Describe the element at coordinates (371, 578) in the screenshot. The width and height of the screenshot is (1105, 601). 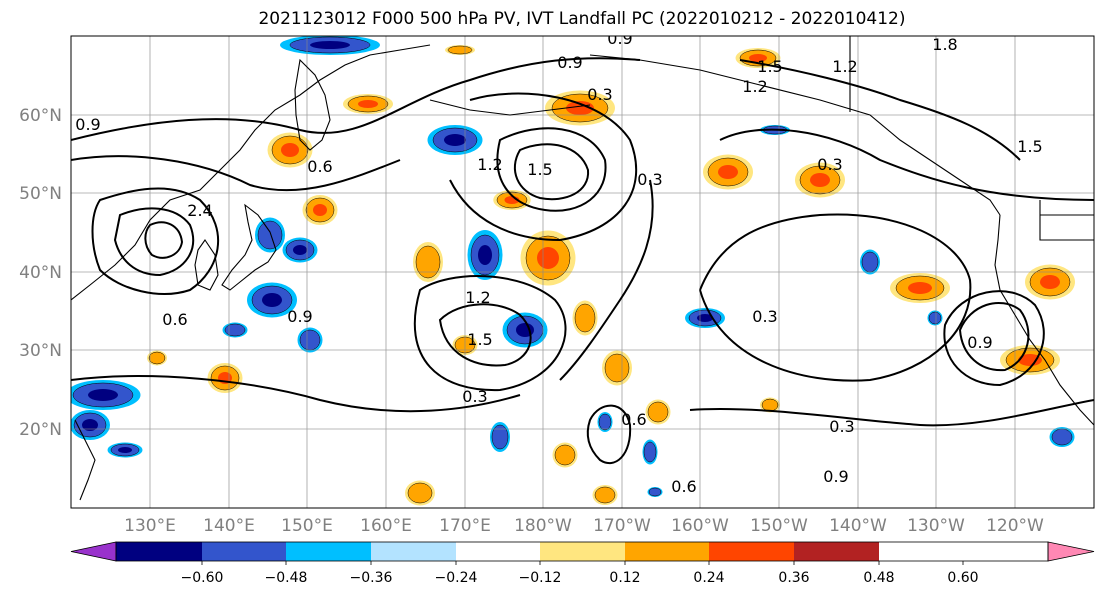
I see `colorbar-tick-label: −0.36` at that location.